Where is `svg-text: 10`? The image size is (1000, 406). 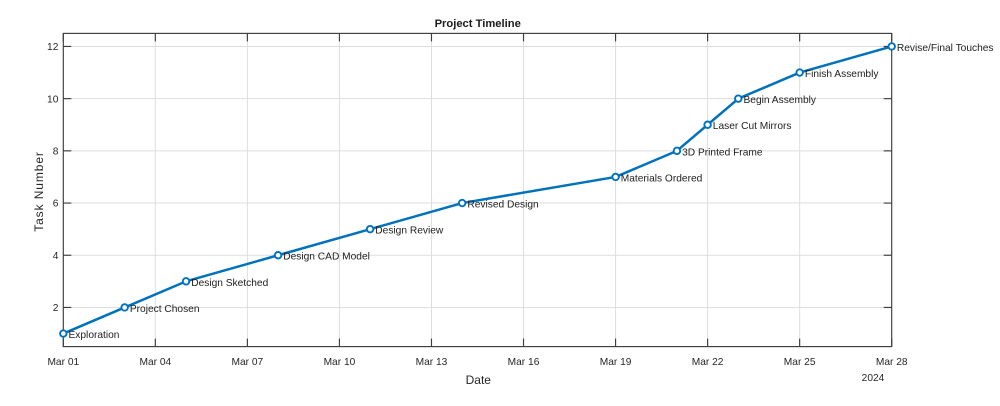
svg-text: 10 is located at coordinates (53, 99).